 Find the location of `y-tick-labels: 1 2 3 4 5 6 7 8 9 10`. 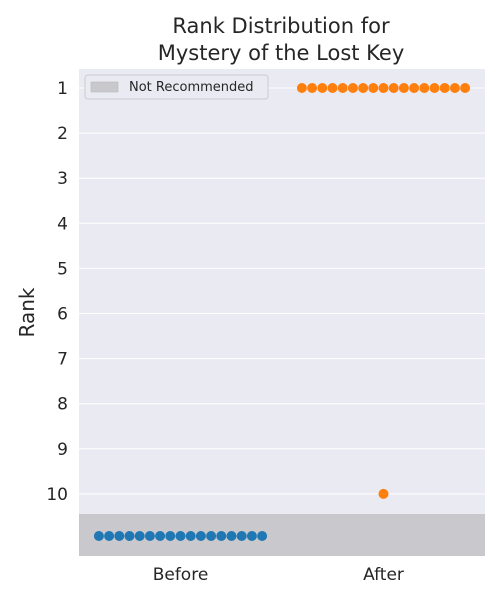

y-tick-labels: 1 2 3 4 5 6 7 8 9 10 is located at coordinates (57, 292).